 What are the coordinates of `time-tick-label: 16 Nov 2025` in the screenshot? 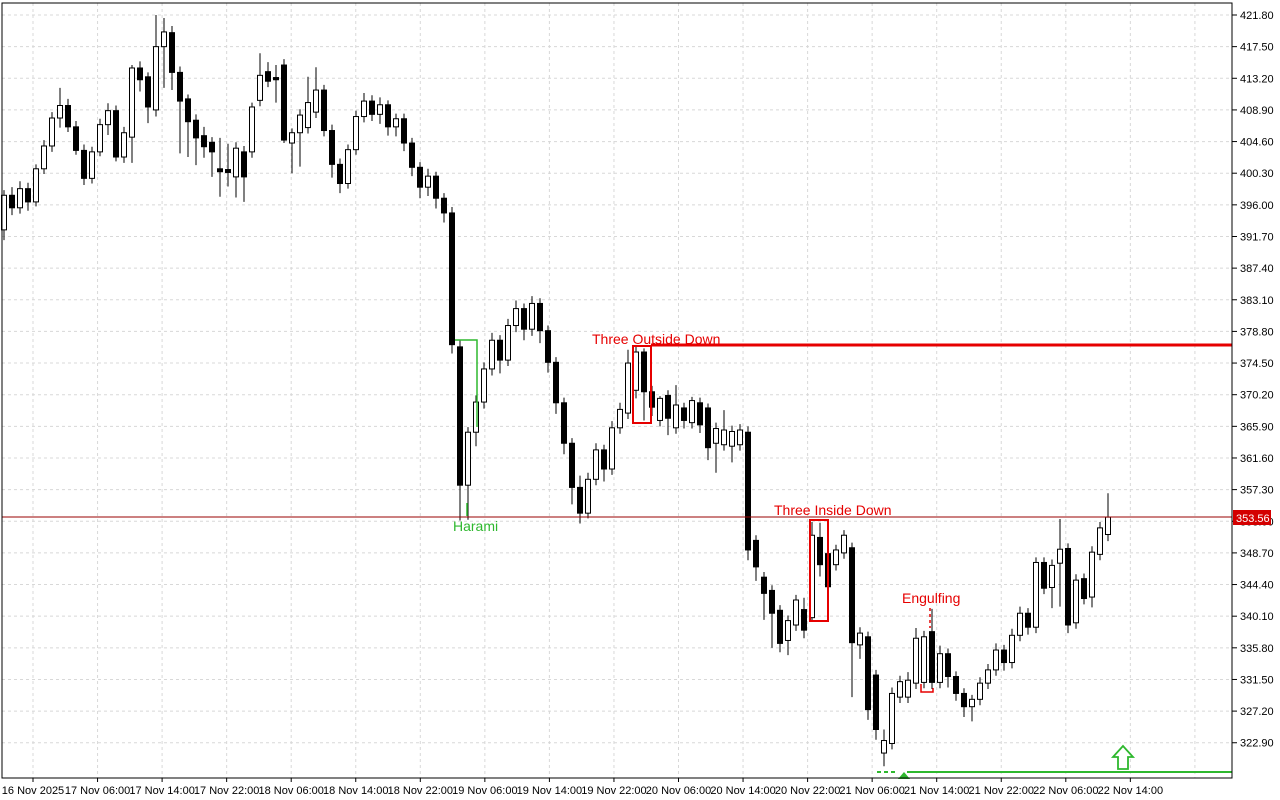 It's located at (33, 791).